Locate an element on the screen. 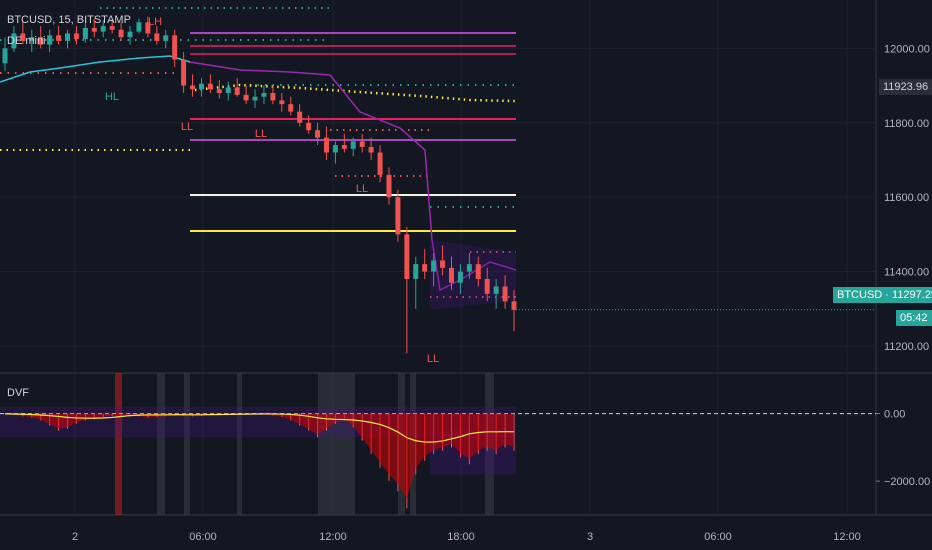 The image size is (932, 550). reference-price-label: 11923.96 is located at coordinates (905, 87).